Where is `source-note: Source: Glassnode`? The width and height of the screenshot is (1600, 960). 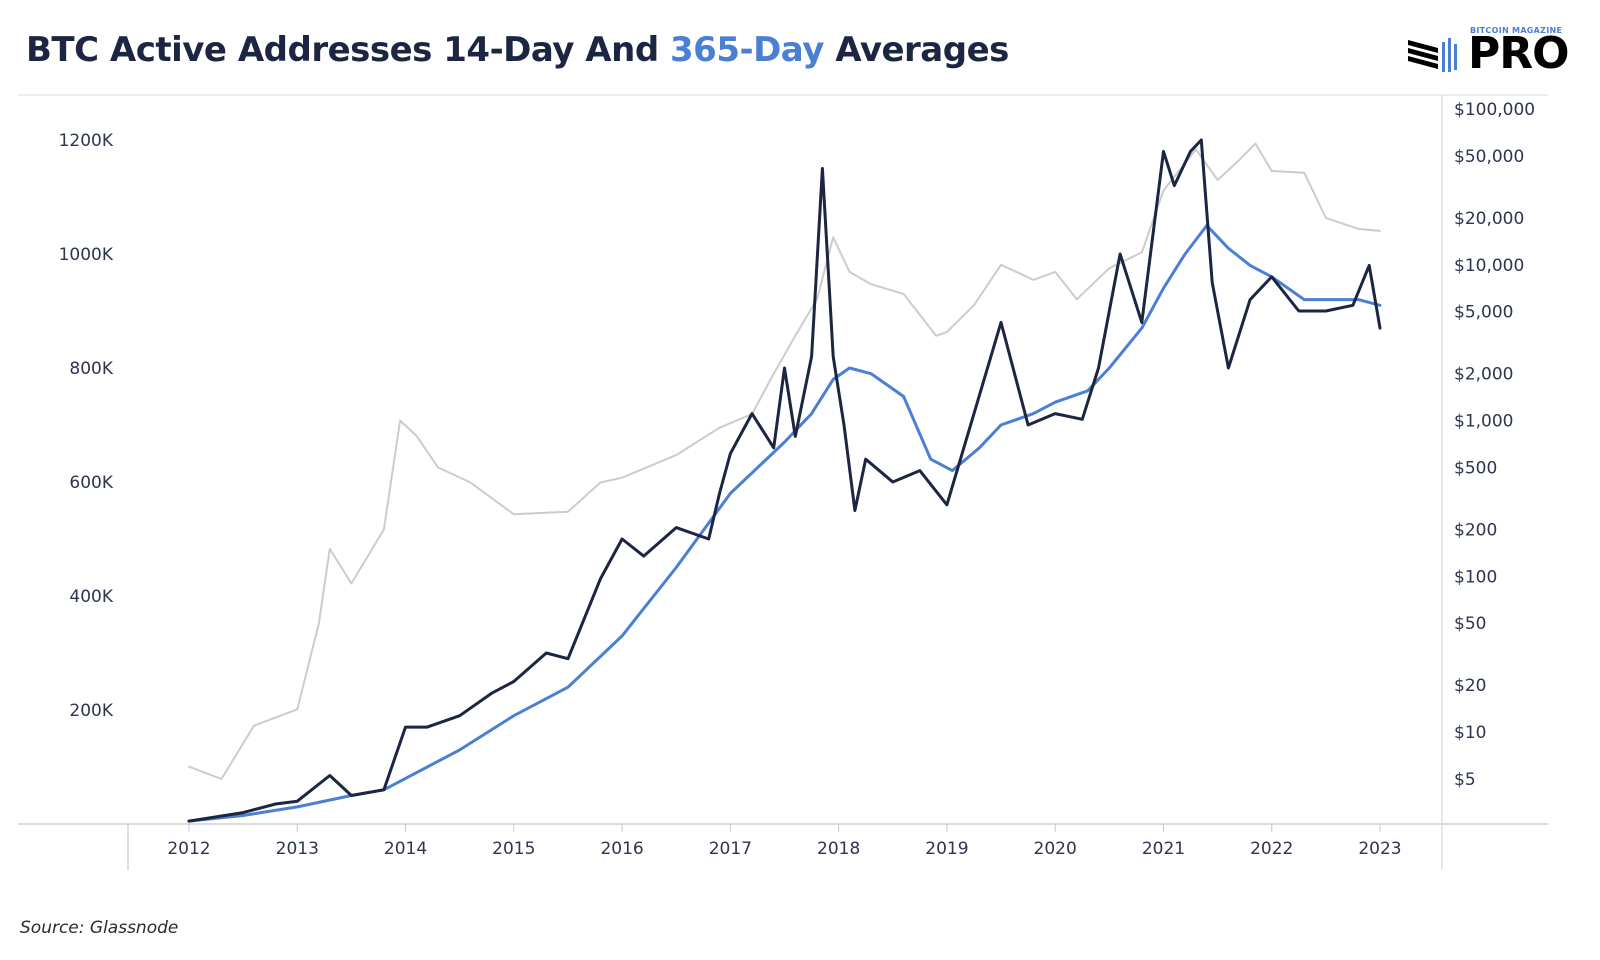 source-note: Source: Glassnode is located at coordinates (99, 928).